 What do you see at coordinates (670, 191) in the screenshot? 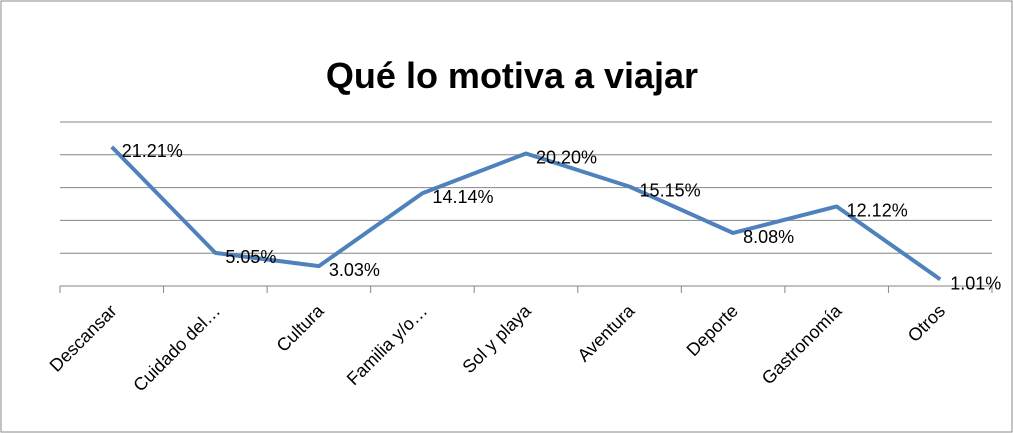
I see `data-label: 15.15%` at bounding box center [670, 191].